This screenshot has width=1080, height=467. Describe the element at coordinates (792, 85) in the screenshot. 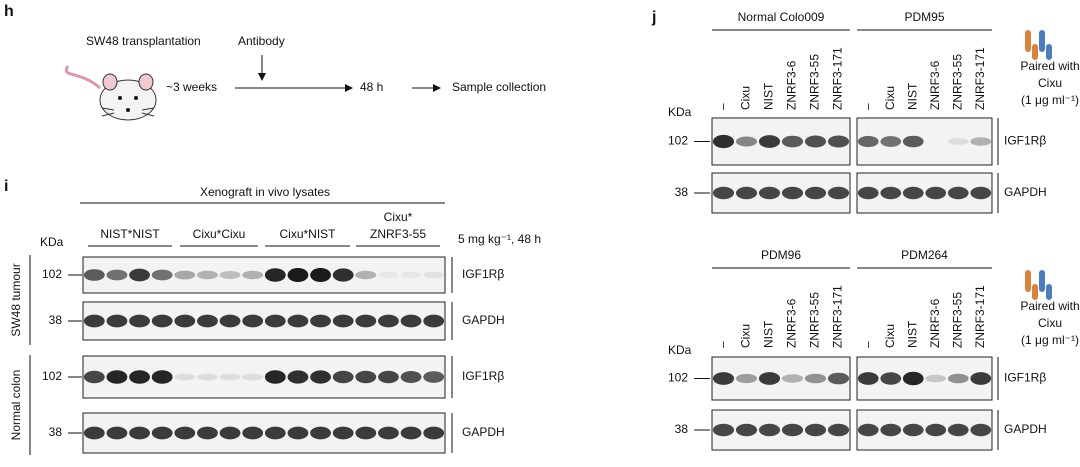

I see `lane-label: ZNRF3-6` at that location.